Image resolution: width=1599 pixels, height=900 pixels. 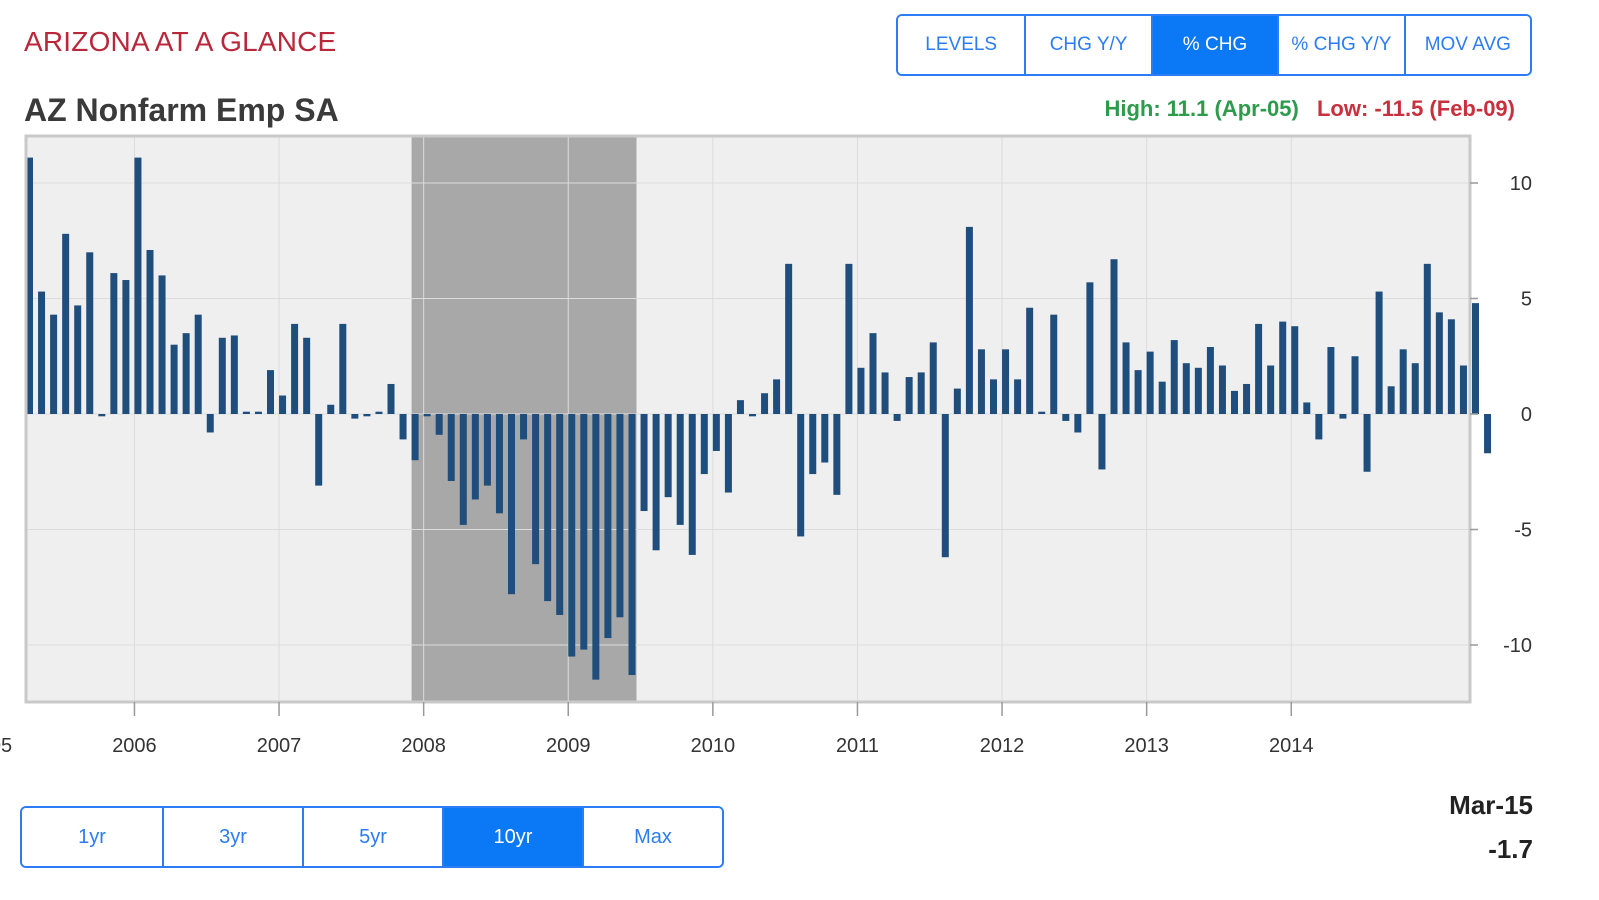 What do you see at coordinates (651, 837) in the screenshot?
I see `range-max-button: Max` at bounding box center [651, 837].